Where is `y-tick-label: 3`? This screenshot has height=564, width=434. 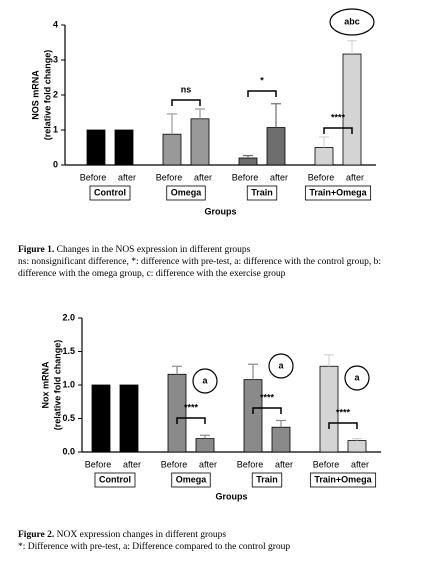
y-tick-label: 3 is located at coordinates (55, 59).